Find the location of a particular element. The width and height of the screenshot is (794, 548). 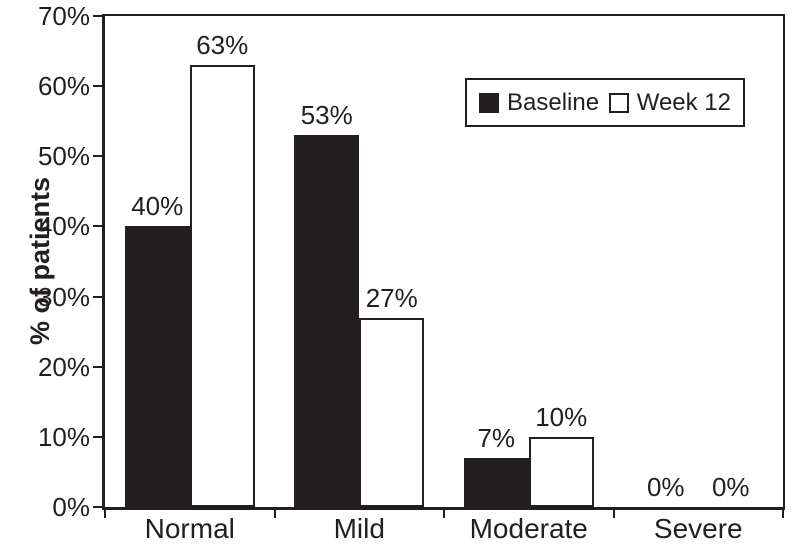

legend-label-baseline: Baseline is located at coordinates (553, 102).